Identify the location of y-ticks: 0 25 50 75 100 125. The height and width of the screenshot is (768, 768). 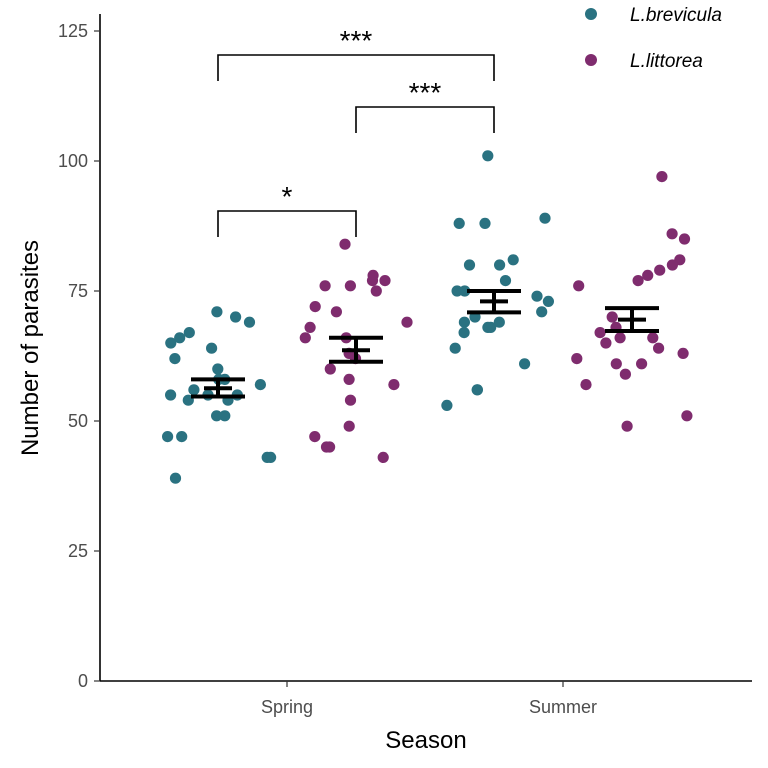
(79, 356).